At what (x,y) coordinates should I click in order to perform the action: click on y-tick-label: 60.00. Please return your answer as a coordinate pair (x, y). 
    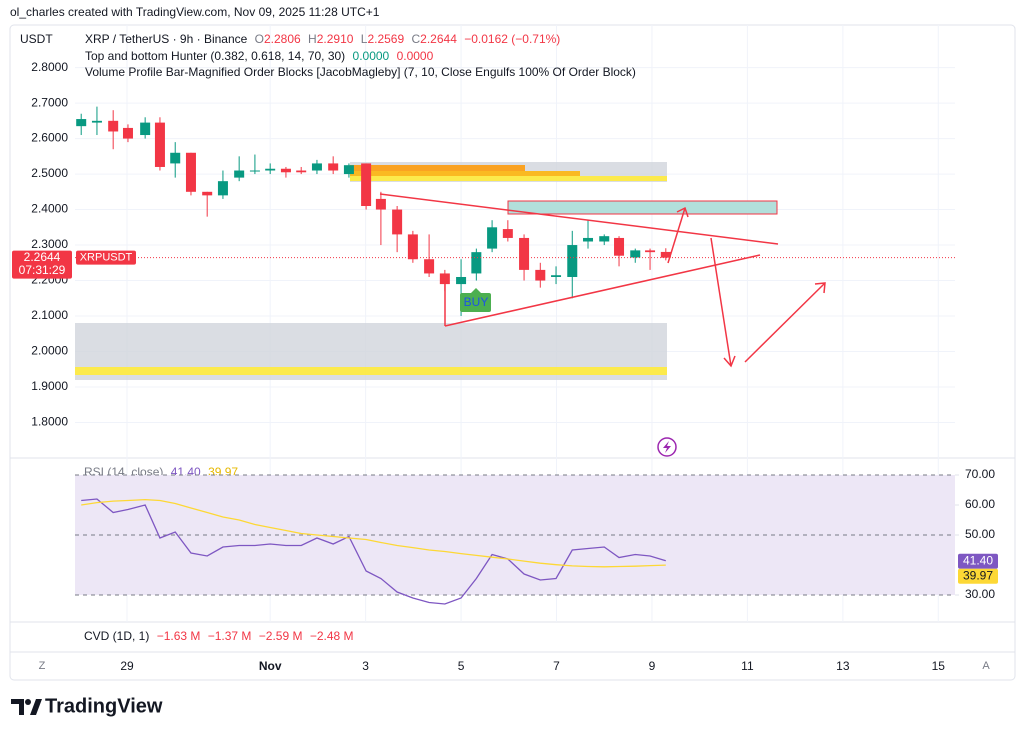
    Looking at the image, I should click on (980, 504).